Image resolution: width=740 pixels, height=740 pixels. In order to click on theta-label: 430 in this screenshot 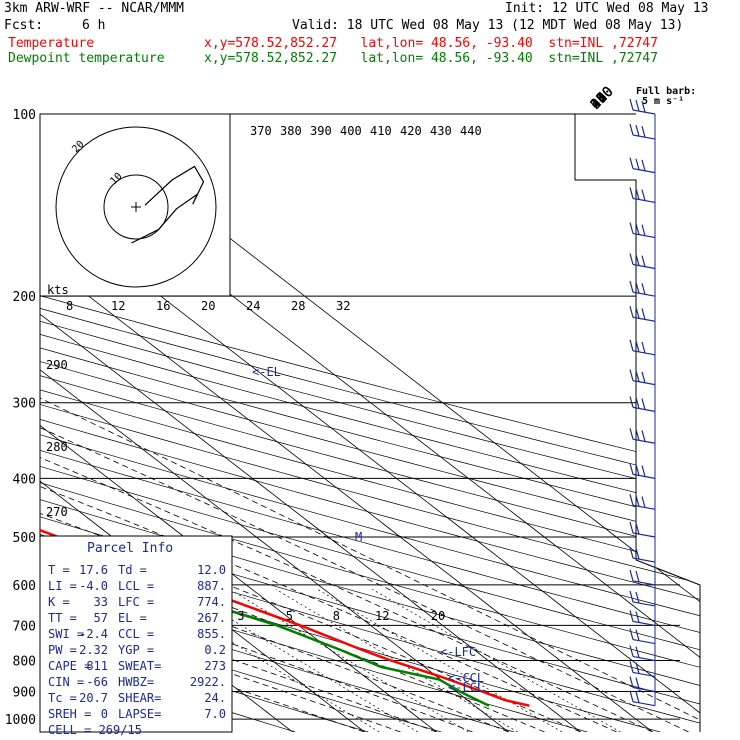, I will do `click(441, 131)`.